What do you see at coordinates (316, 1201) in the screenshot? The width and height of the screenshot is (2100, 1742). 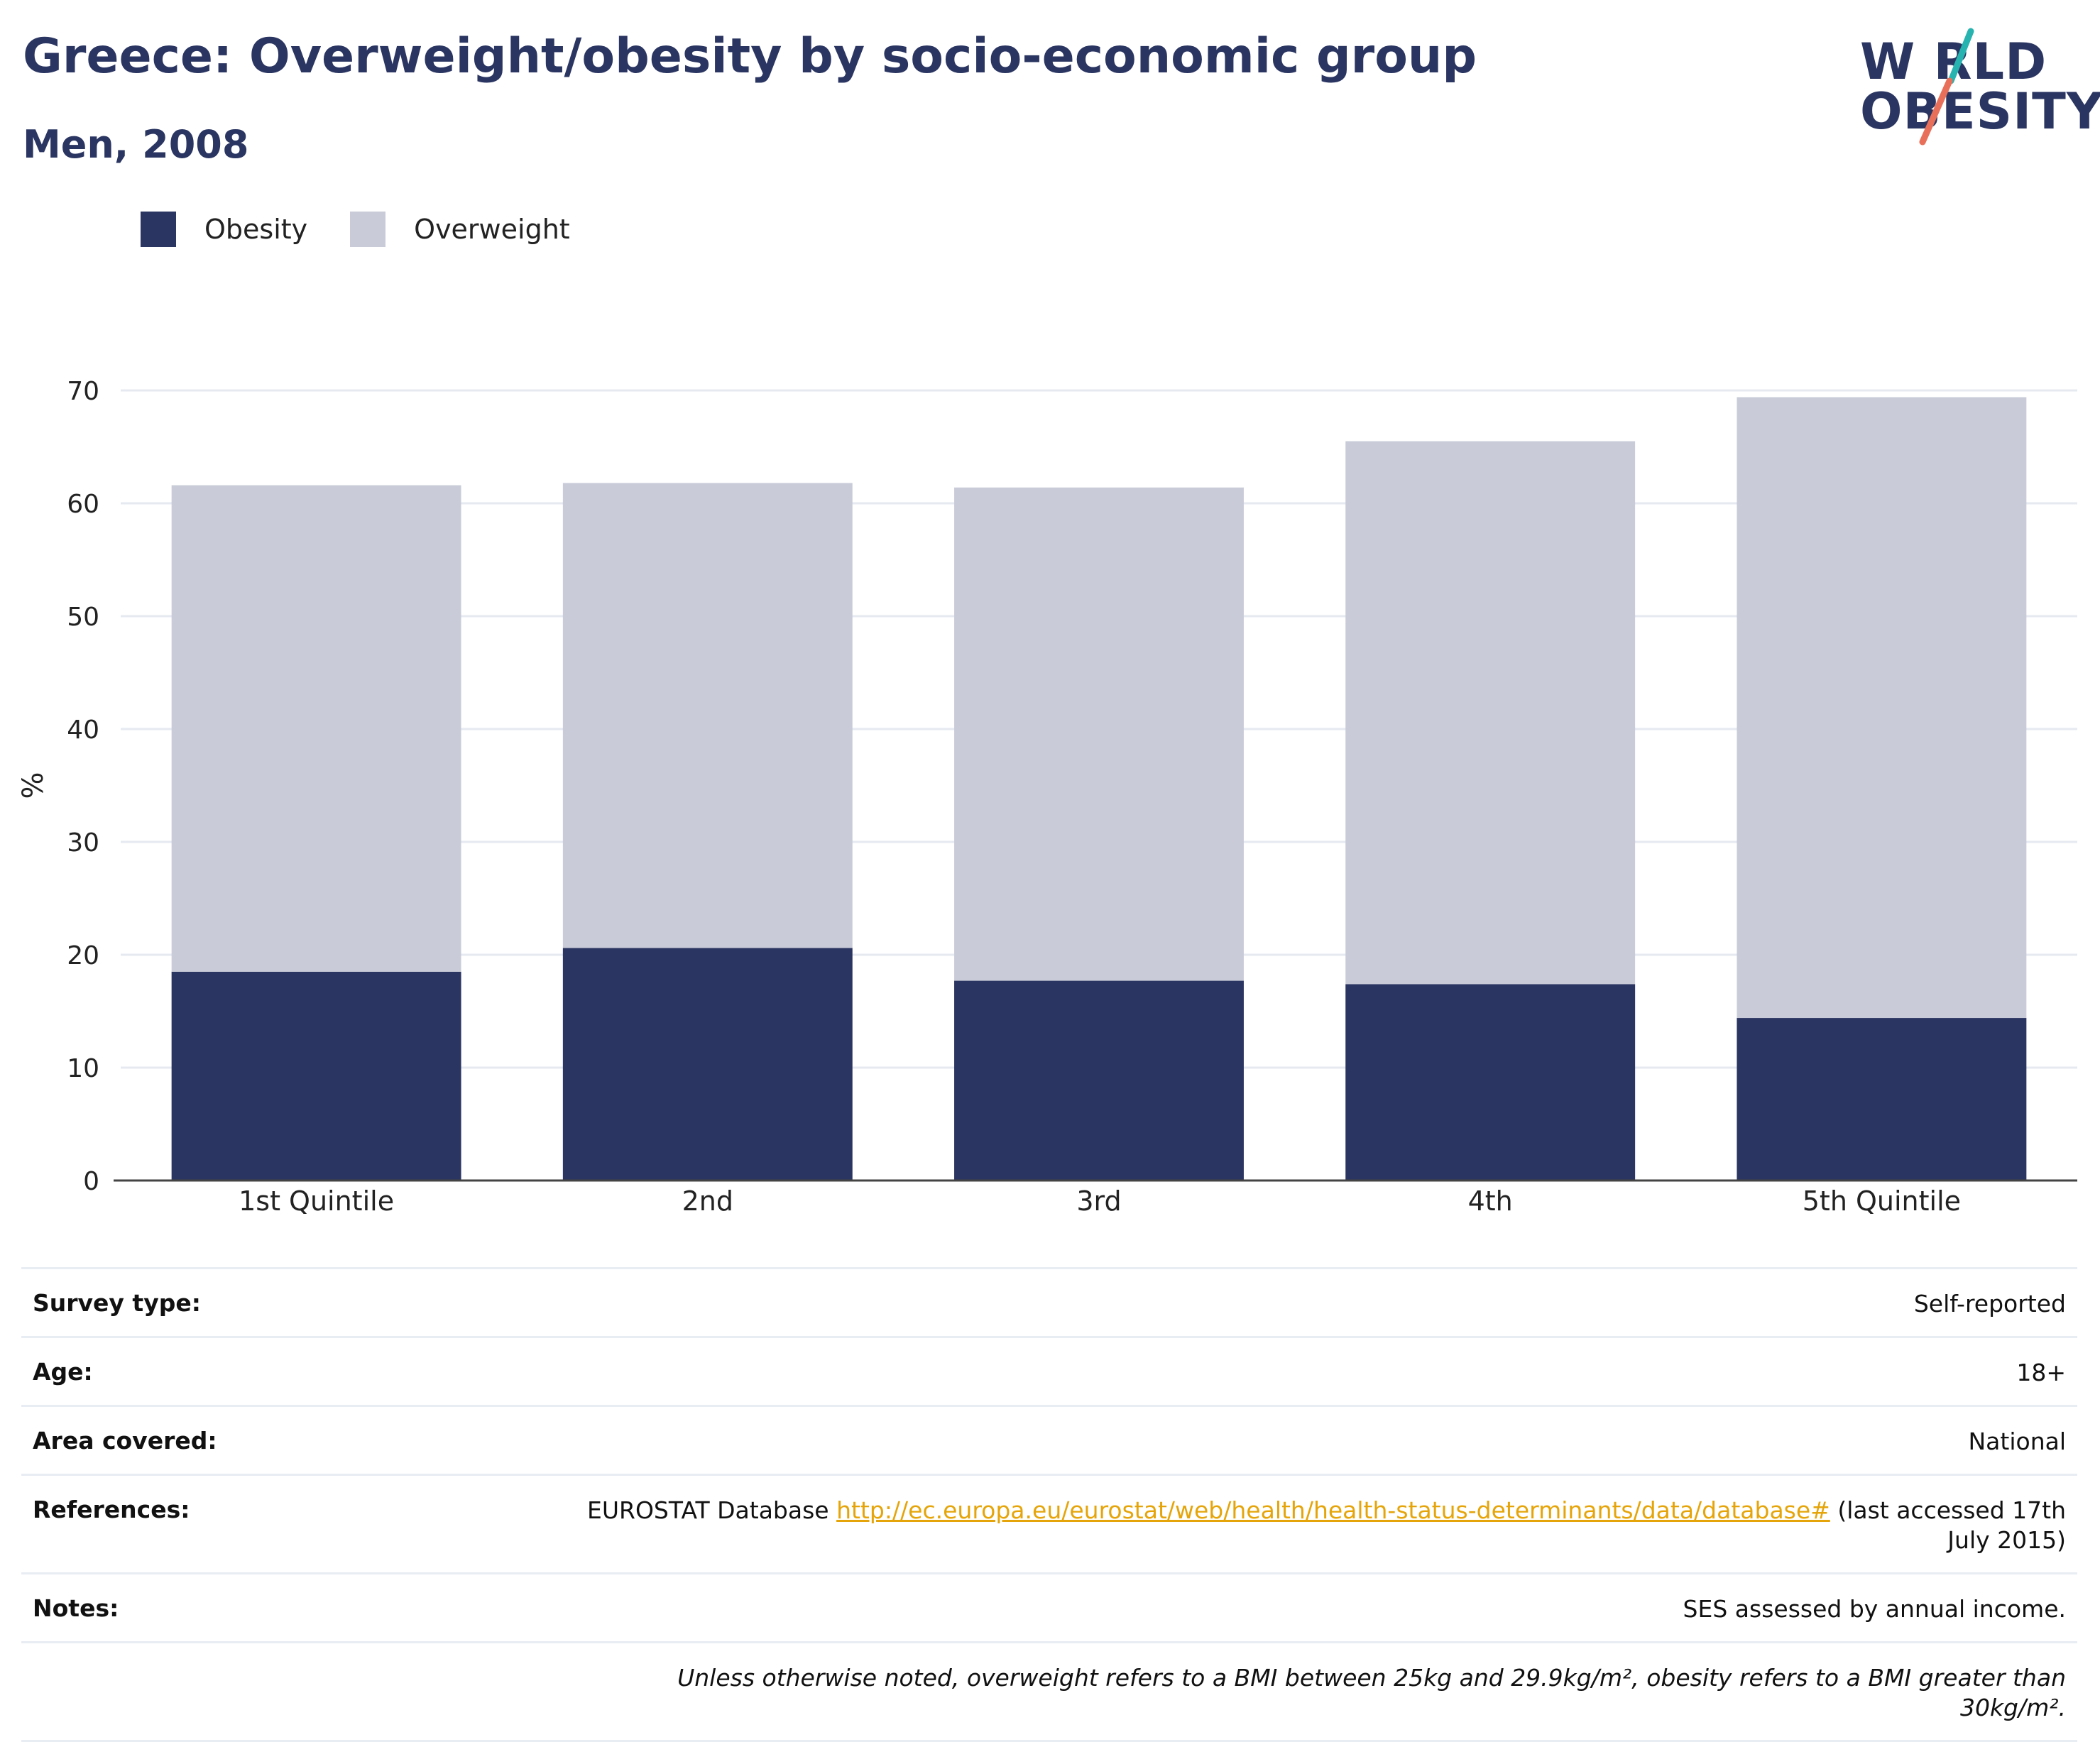 I see `x-tick-label: 1st Quintile` at bounding box center [316, 1201].